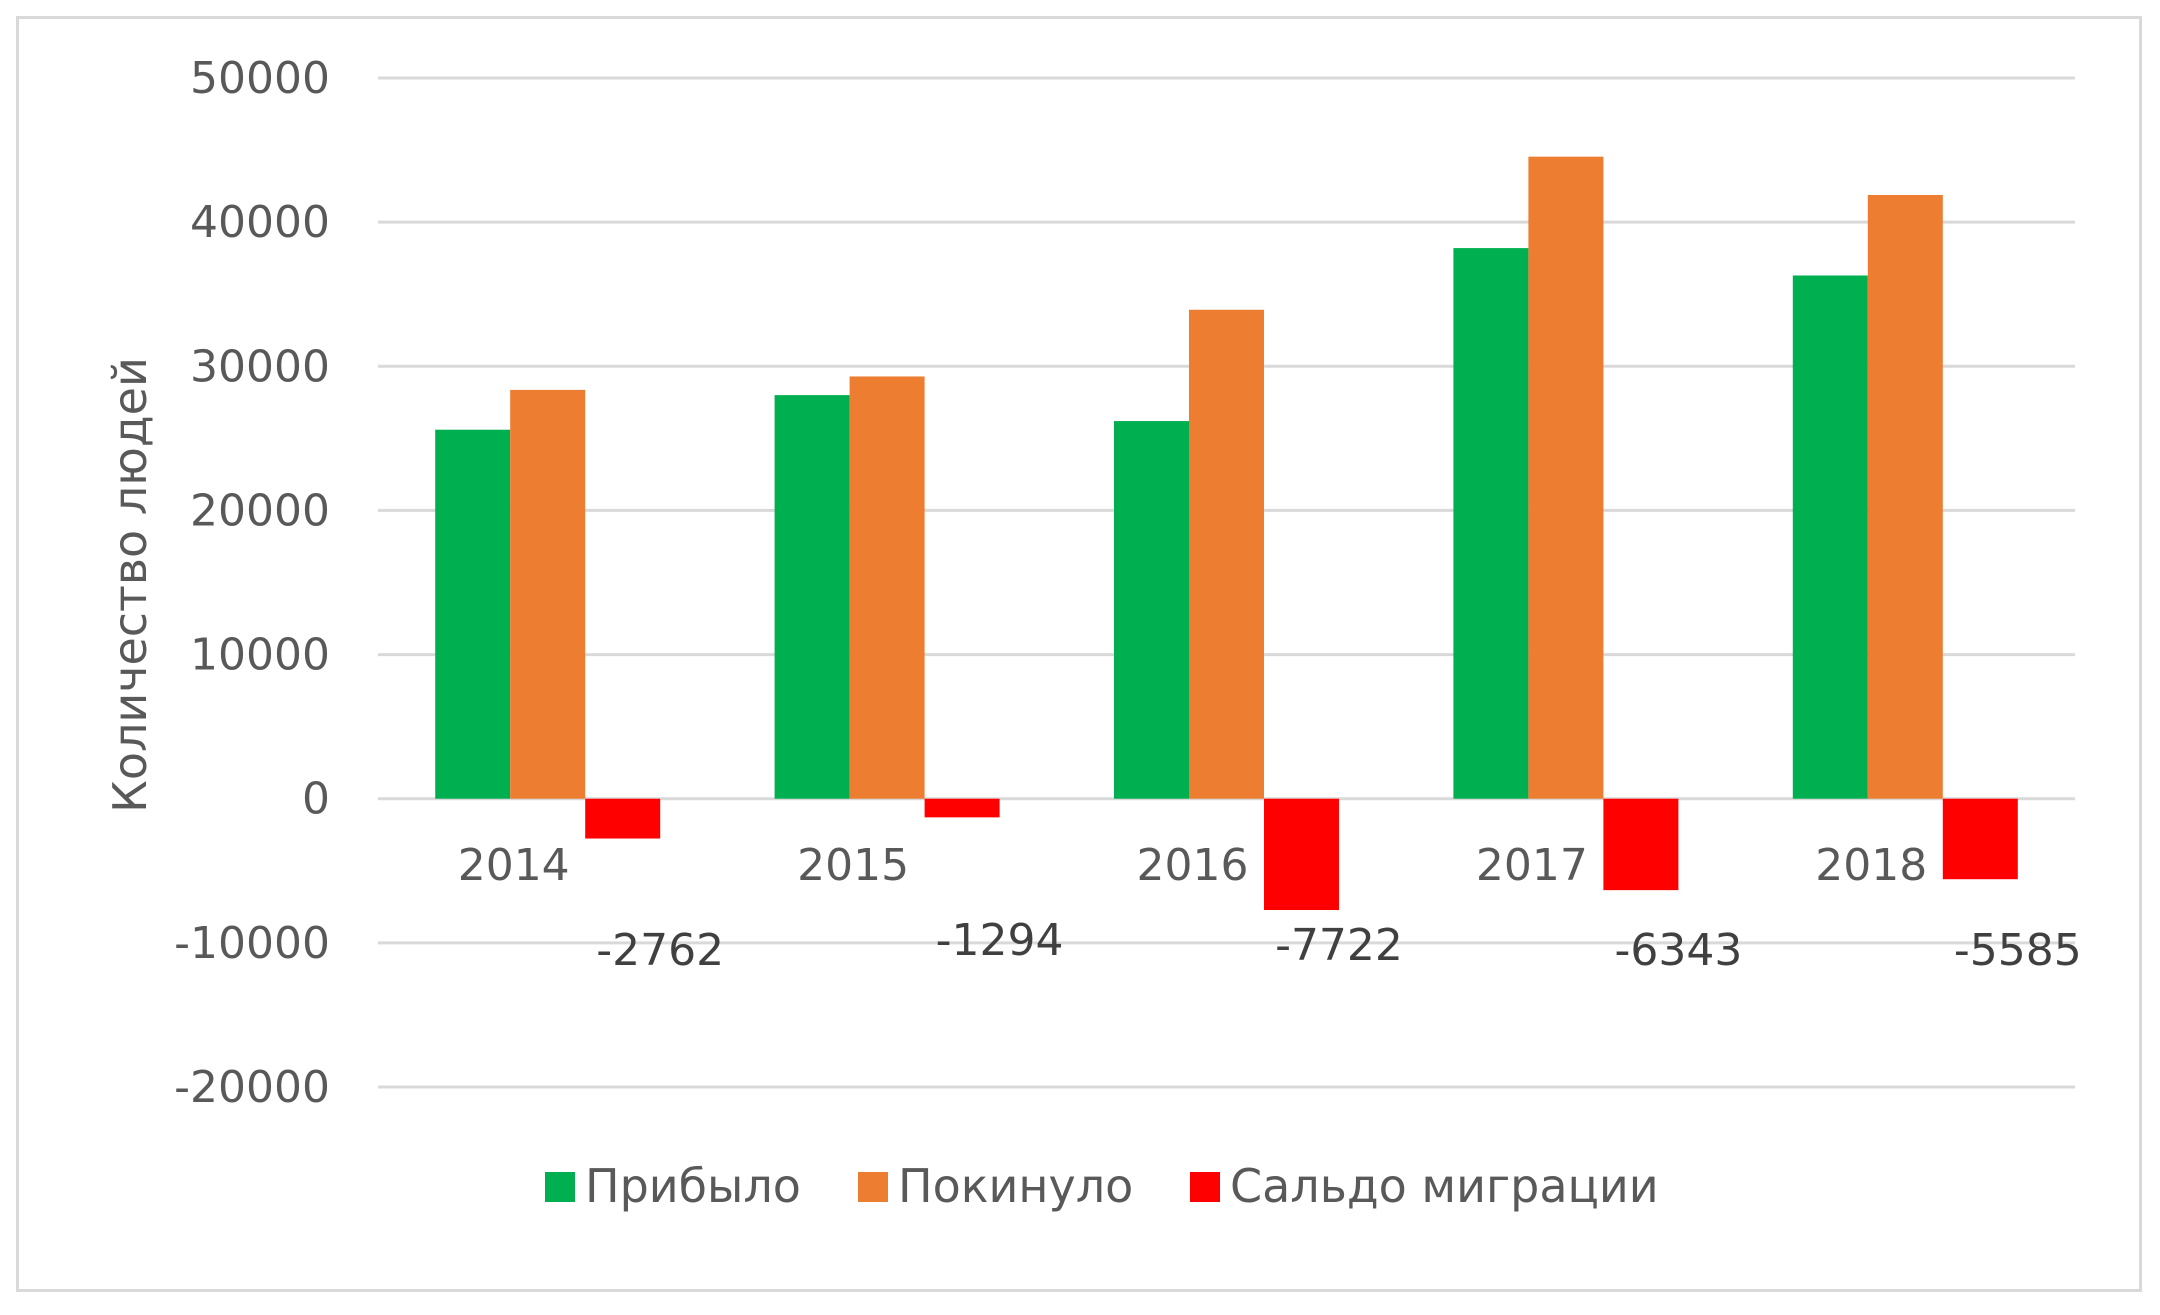  I want to click on data-labels: -2762 -1294 -7722 -6343 -5585, so click(1338, 945).